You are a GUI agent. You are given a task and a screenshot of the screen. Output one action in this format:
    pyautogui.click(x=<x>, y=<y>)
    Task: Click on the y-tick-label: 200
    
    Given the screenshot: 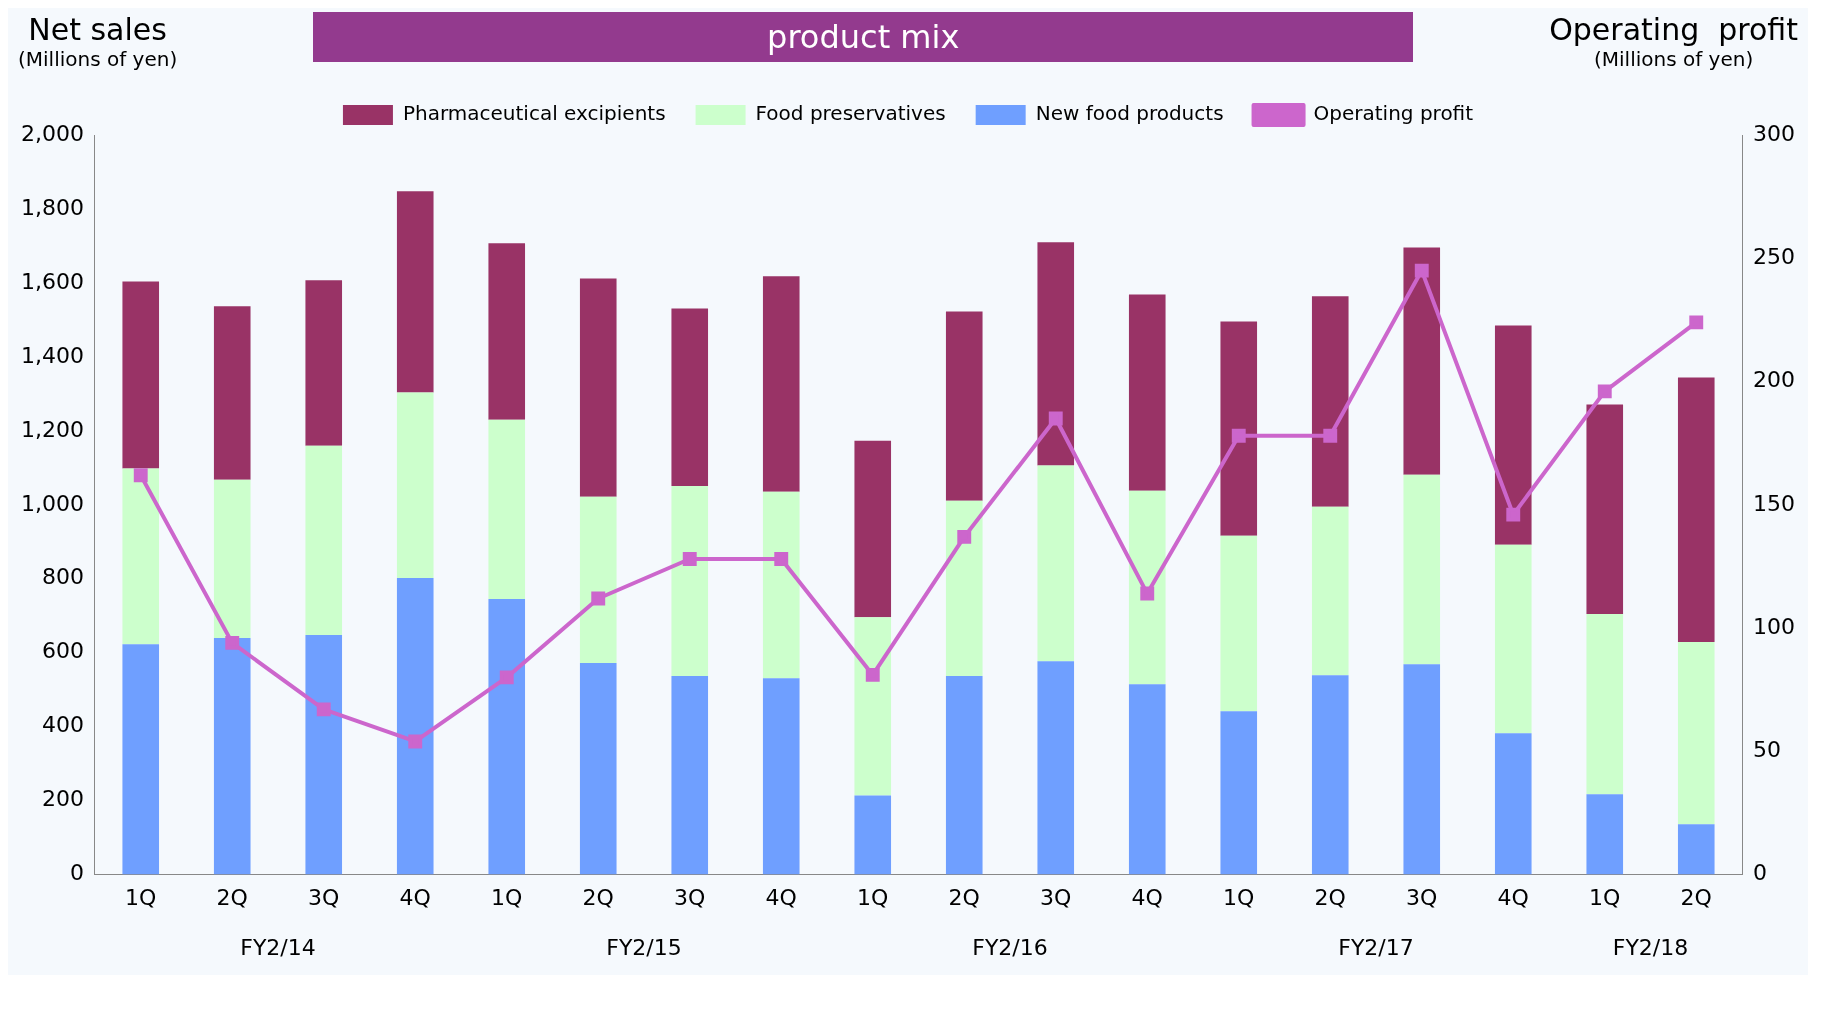 What is the action you would take?
    pyautogui.click(x=62, y=799)
    